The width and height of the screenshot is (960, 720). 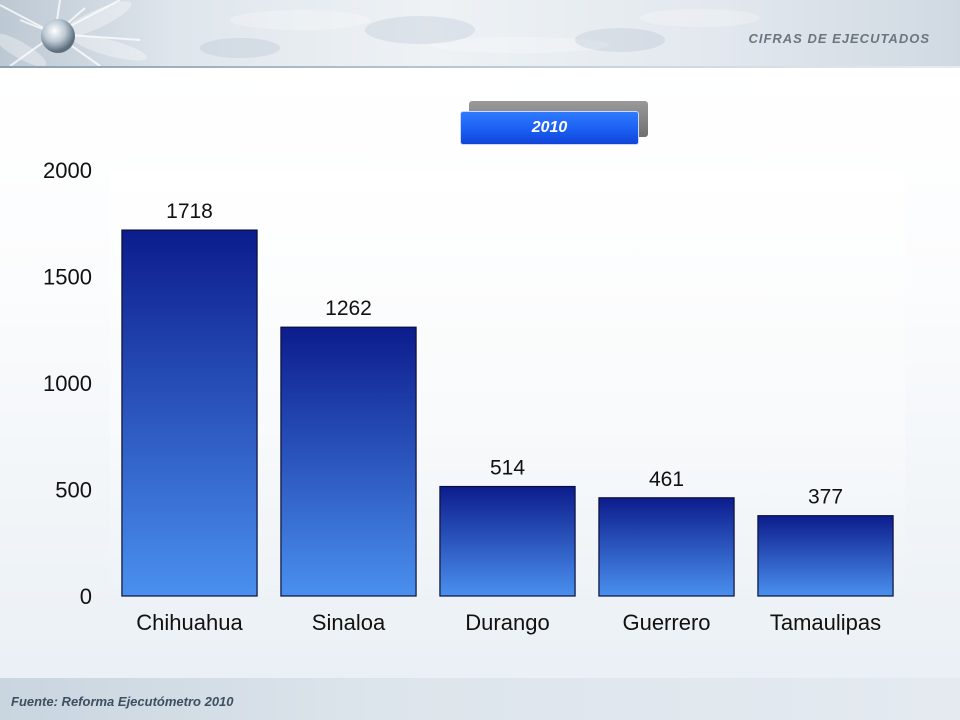 I want to click on y-tick-label: 1000, so click(x=67, y=383).